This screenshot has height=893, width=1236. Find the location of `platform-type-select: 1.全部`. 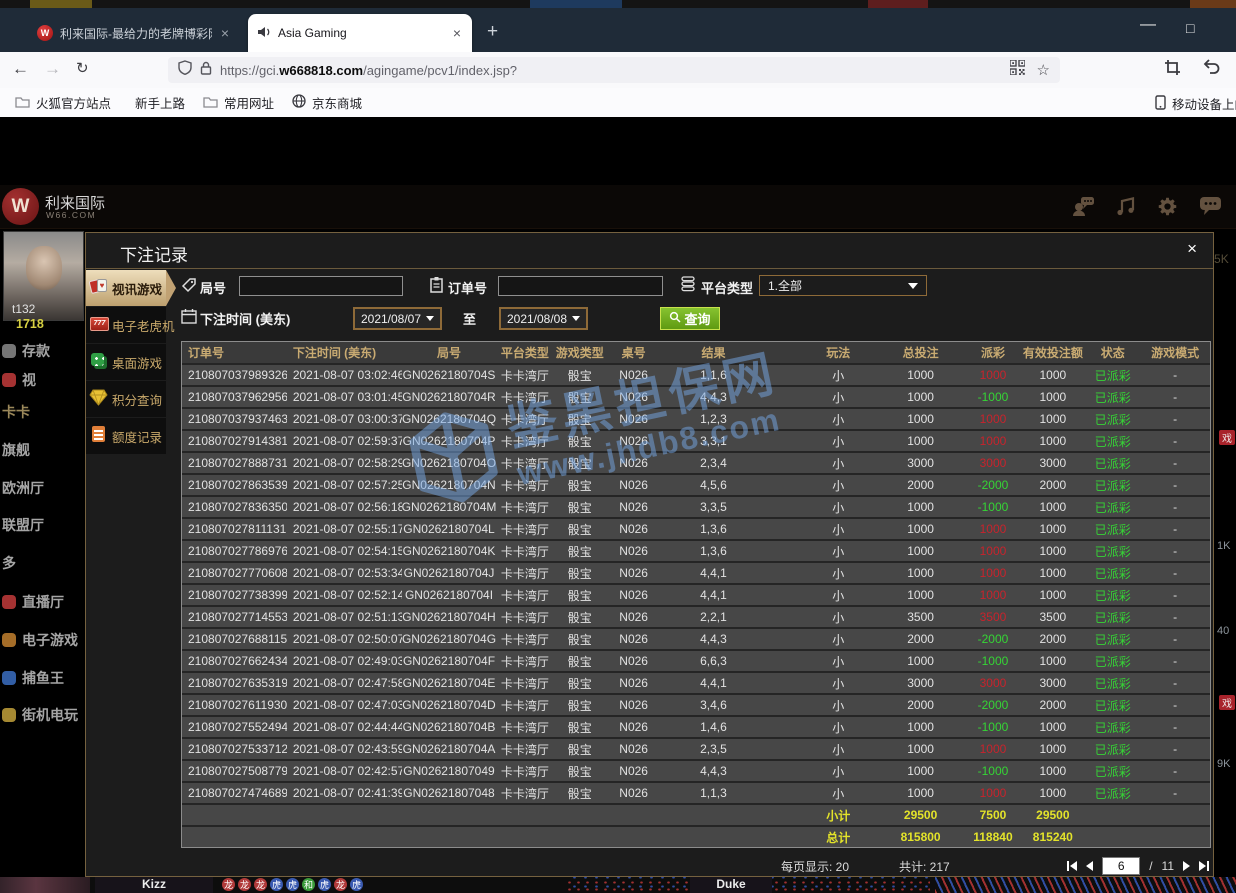

platform-type-select: 1.全部 is located at coordinates (843, 285).